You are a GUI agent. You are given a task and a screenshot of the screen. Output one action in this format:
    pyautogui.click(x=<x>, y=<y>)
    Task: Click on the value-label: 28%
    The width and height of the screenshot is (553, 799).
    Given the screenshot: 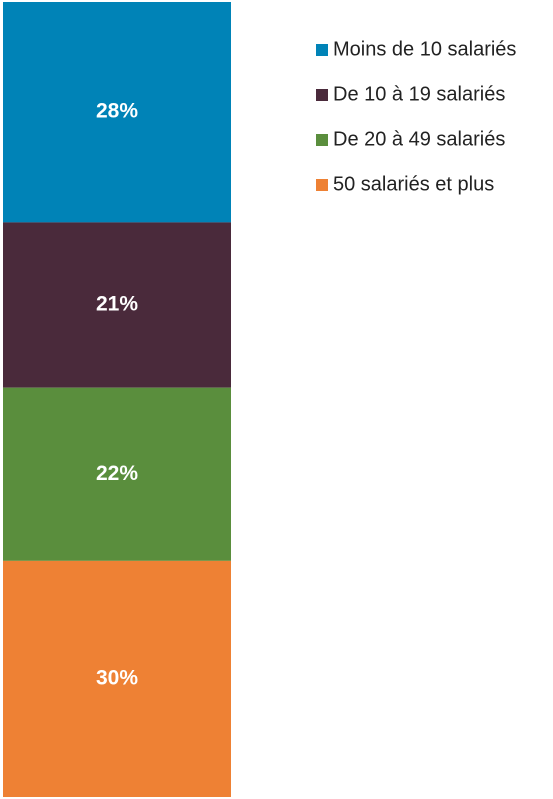 What is the action you would take?
    pyautogui.click(x=117, y=111)
    